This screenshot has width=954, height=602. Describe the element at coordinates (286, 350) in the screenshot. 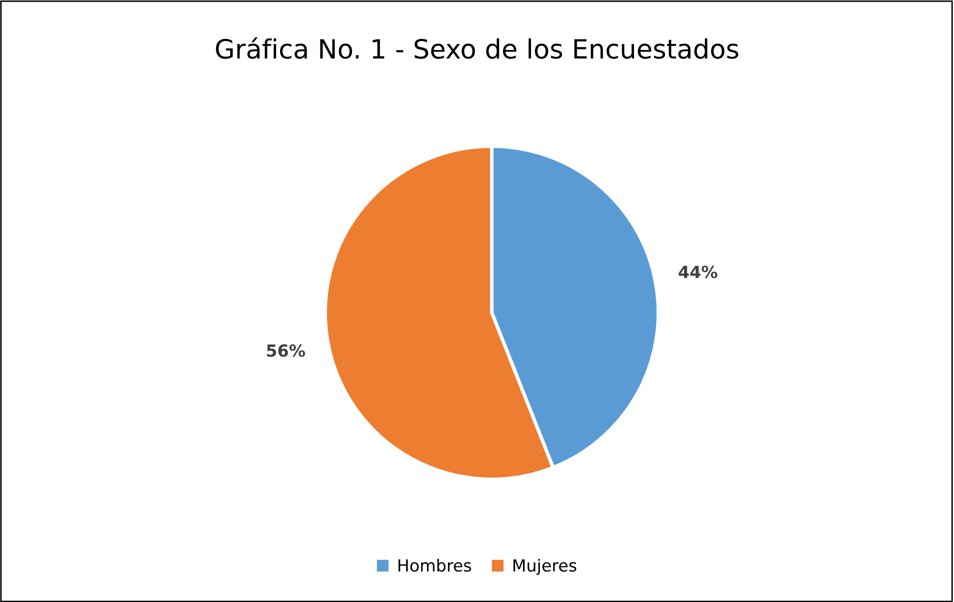

I see `data-label: 56%` at that location.